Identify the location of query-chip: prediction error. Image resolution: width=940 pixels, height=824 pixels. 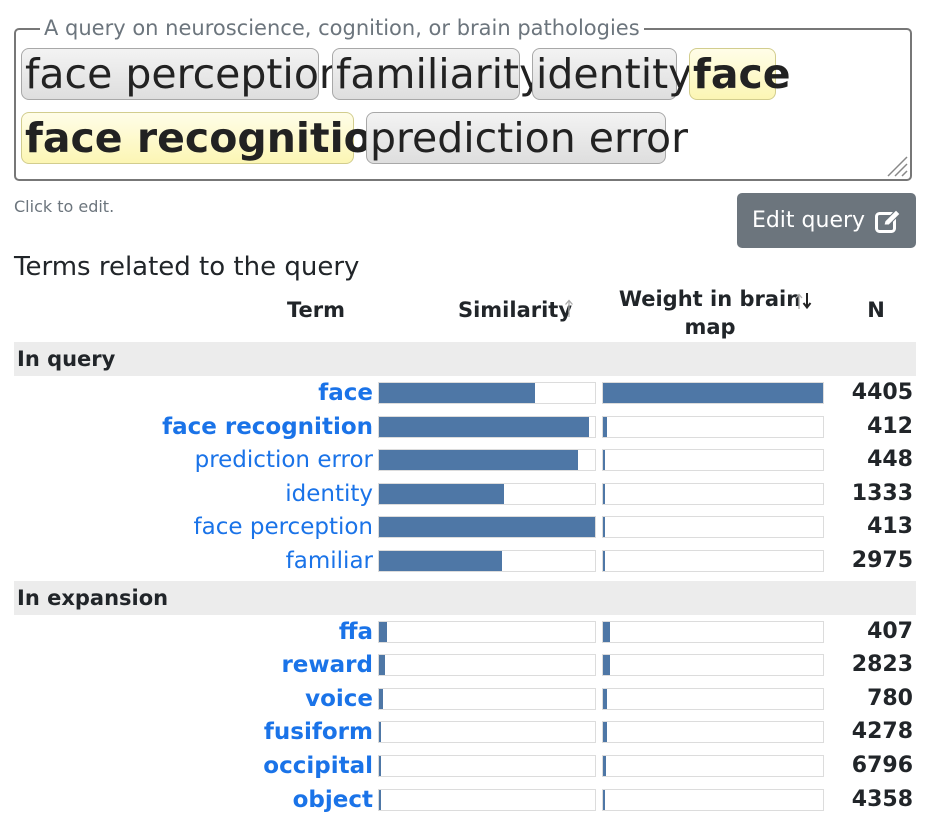
(527, 138).